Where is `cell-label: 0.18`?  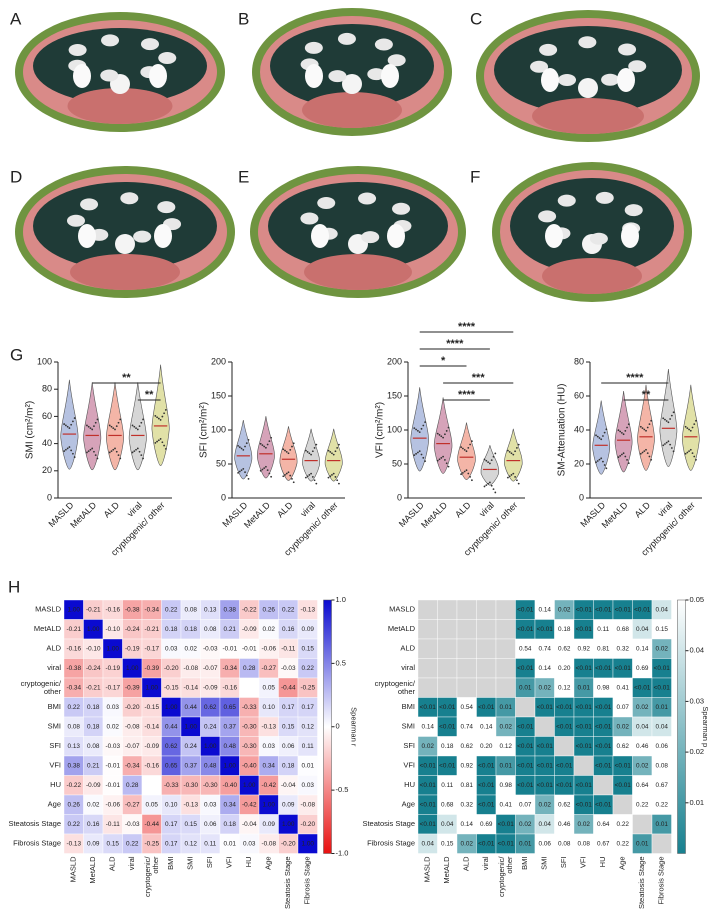 cell-label: 0.18 is located at coordinates (93, 726).